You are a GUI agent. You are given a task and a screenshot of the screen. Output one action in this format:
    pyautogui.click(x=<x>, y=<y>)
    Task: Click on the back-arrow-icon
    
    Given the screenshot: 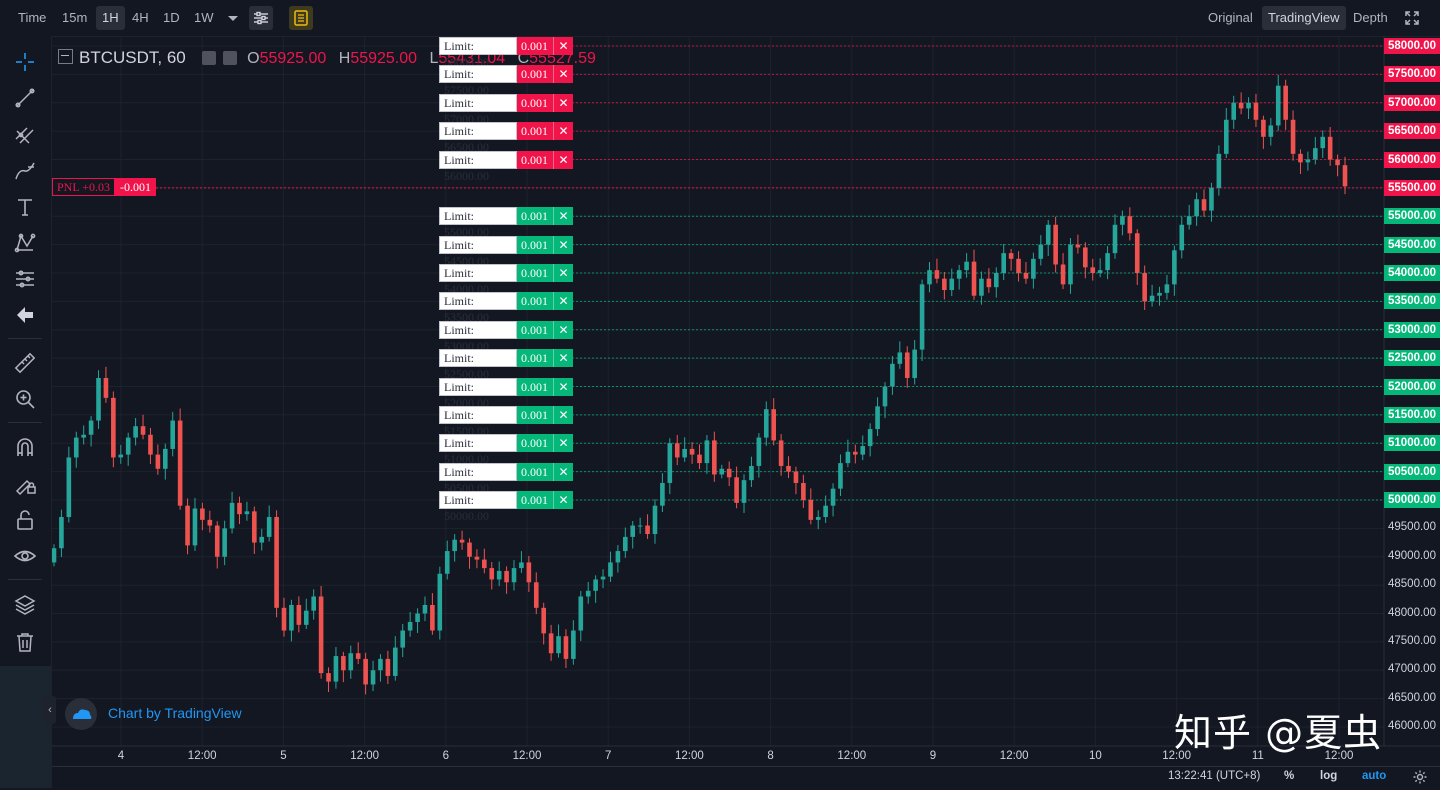 What is the action you would take?
    pyautogui.click(x=25, y=315)
    